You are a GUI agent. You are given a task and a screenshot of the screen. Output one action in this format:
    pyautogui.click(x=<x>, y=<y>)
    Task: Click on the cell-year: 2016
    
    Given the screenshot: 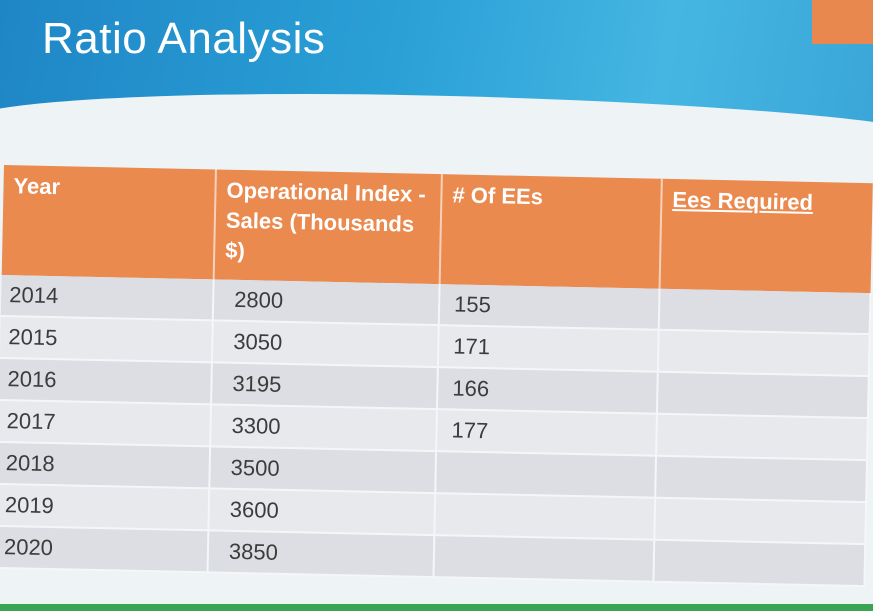 What is the action you would take?
    pyautogui.click(x=106, y=381)
    